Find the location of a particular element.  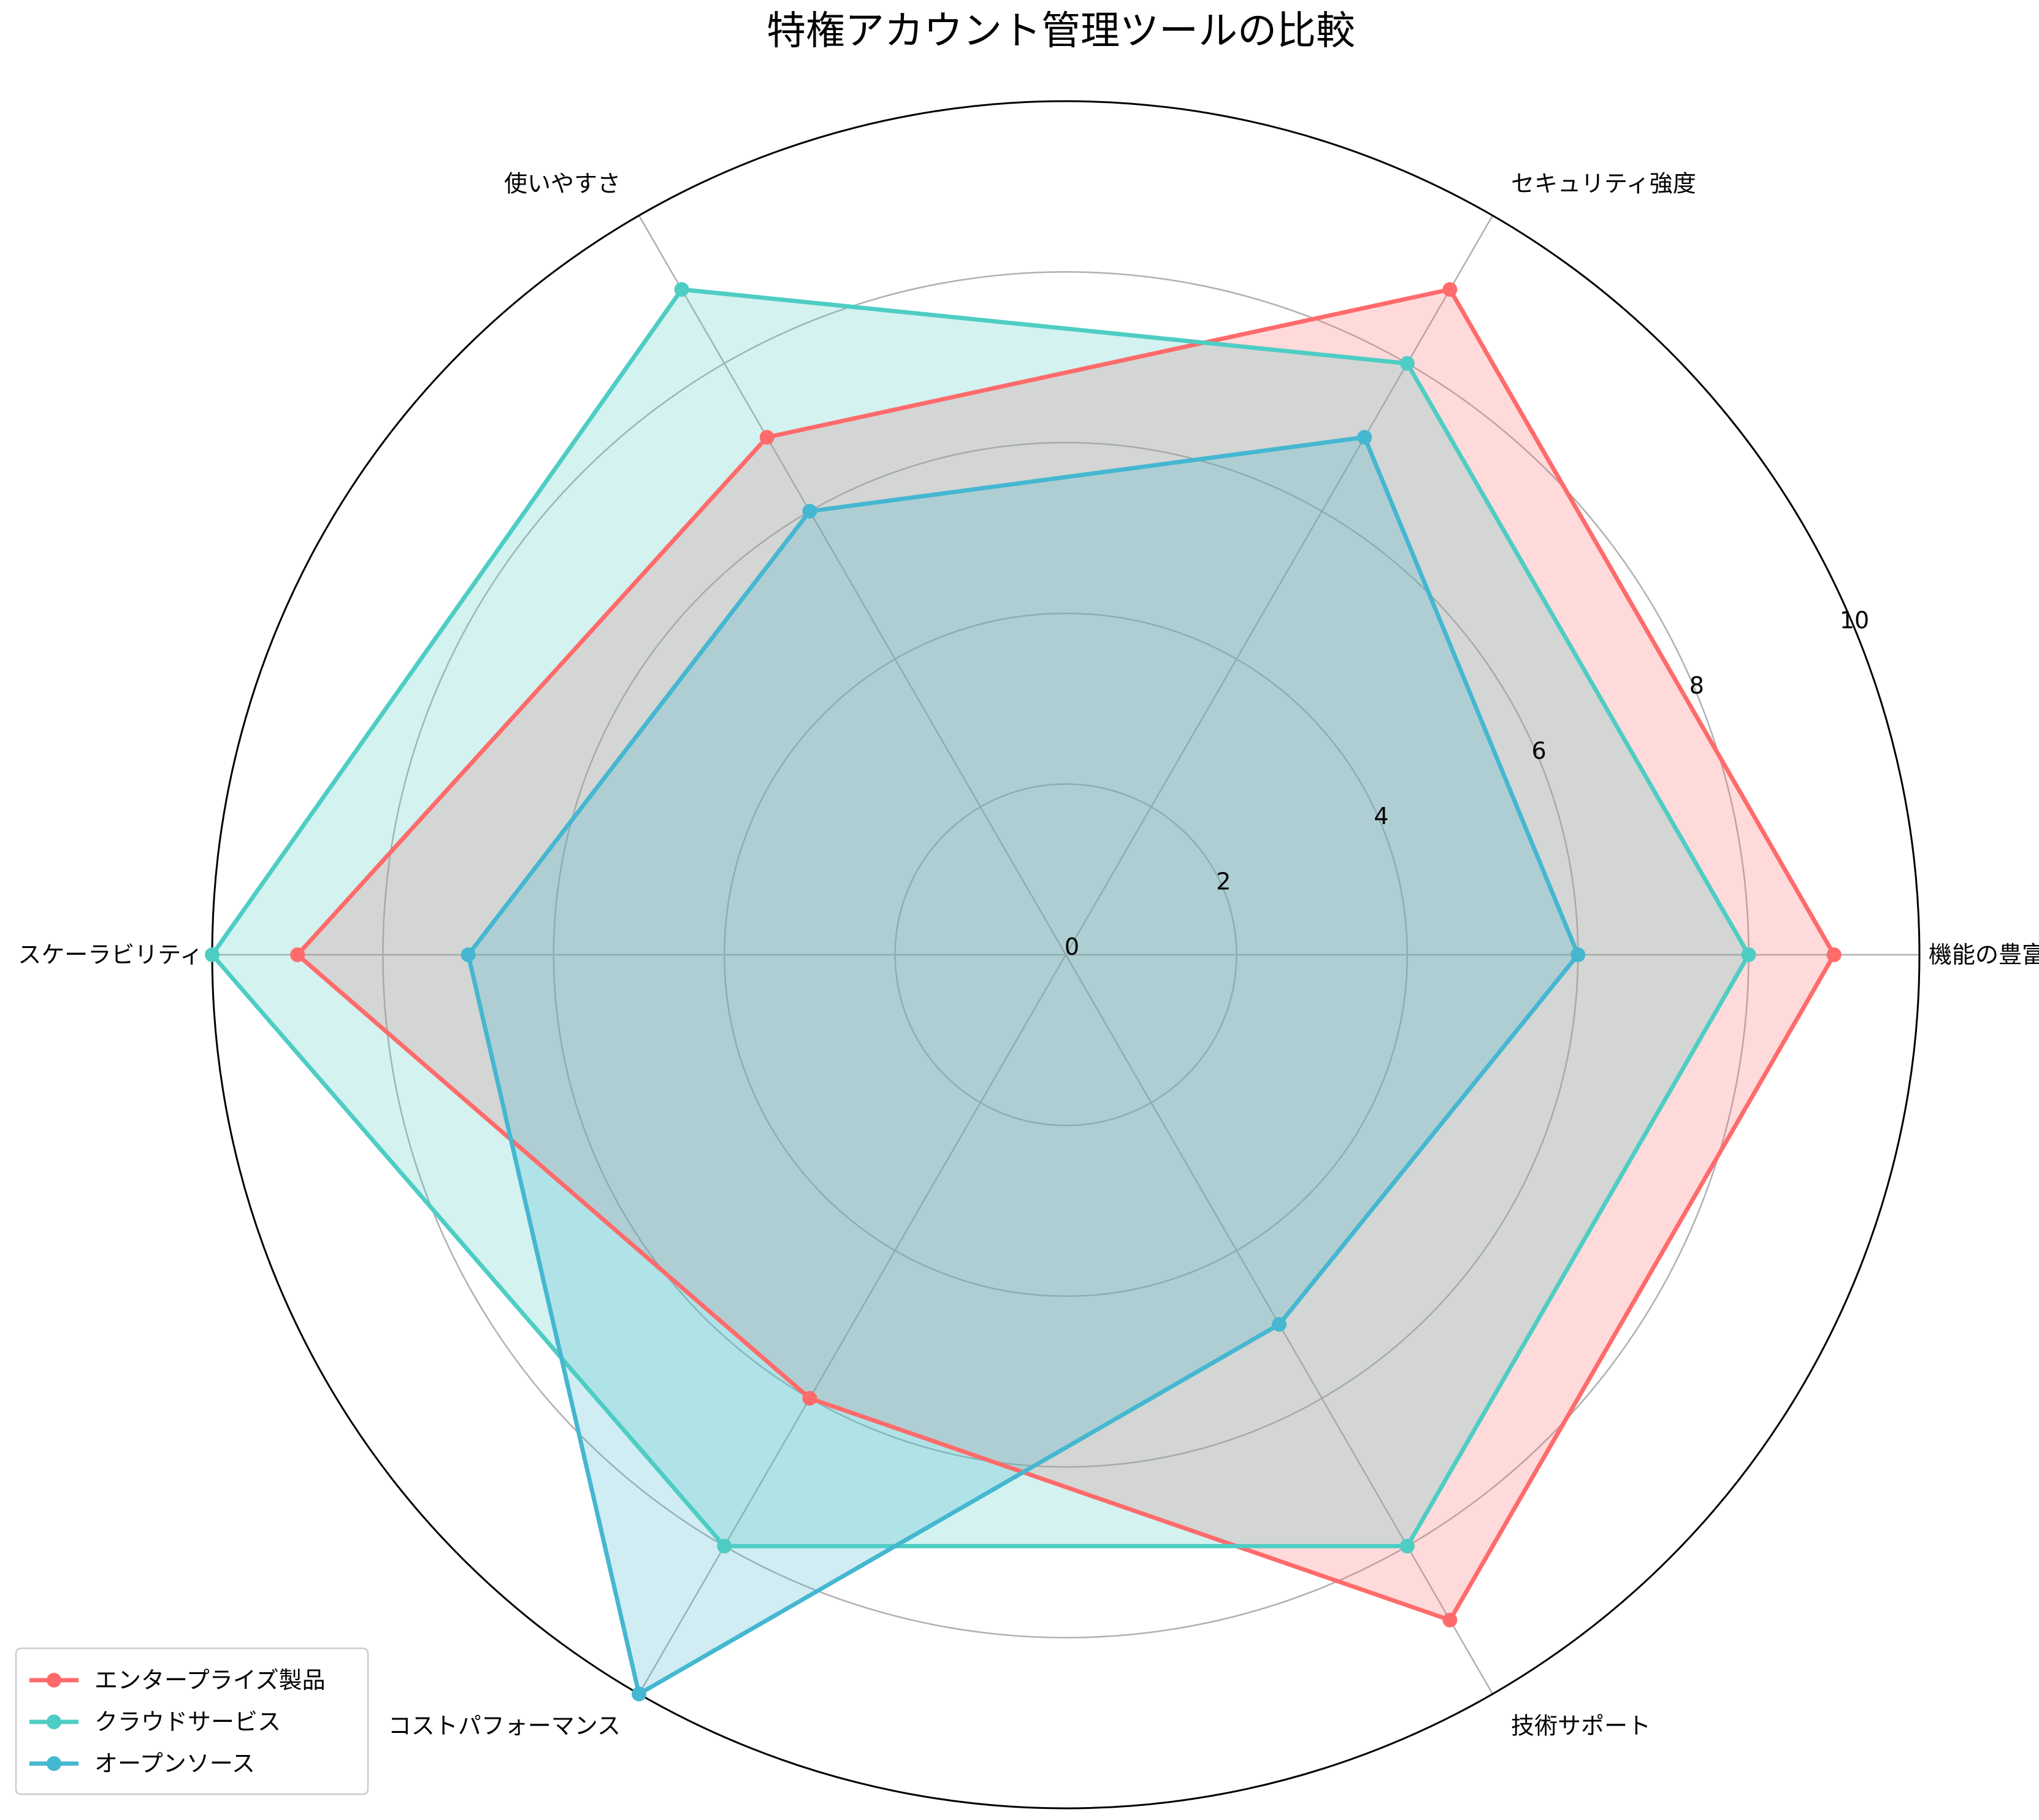

axis-label-1: 機能の豊富さ is located at coordinates (1984, 954).